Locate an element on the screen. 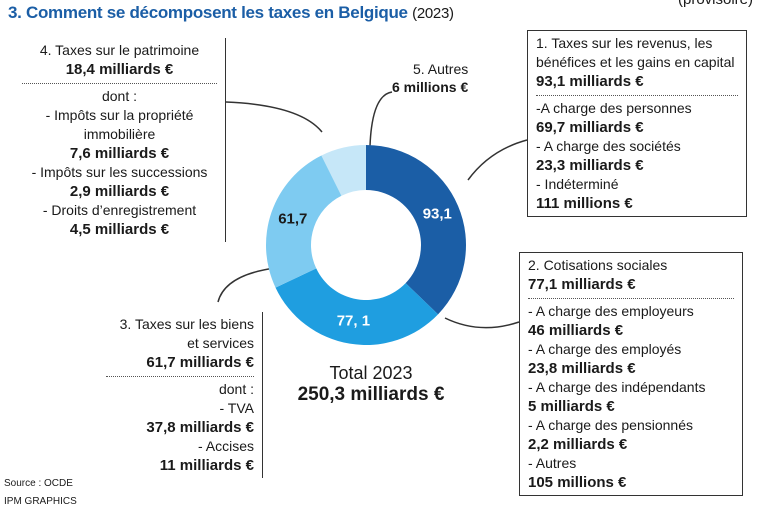 This screenshot has height=515, width=765. item-label: - A charge des employeurs is located at coordinates (611, 311).